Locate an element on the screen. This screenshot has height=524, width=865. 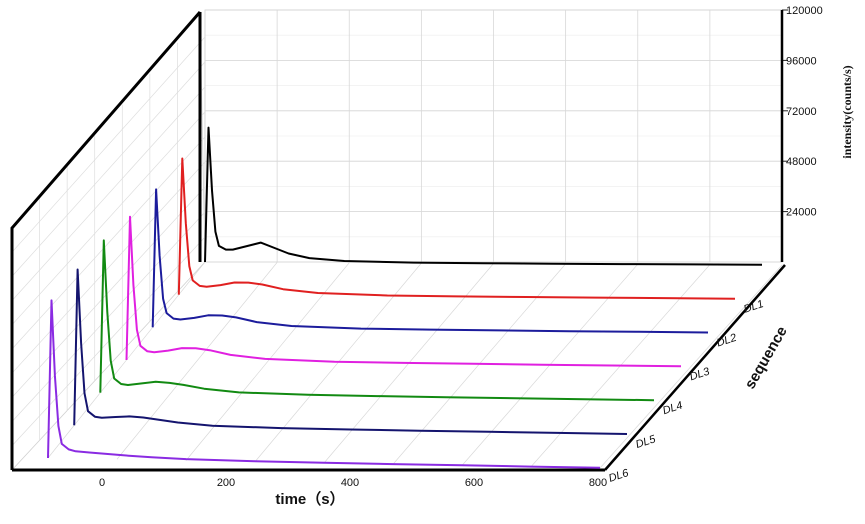
x-tick-label: 400 is located at coordinates (350, 483).